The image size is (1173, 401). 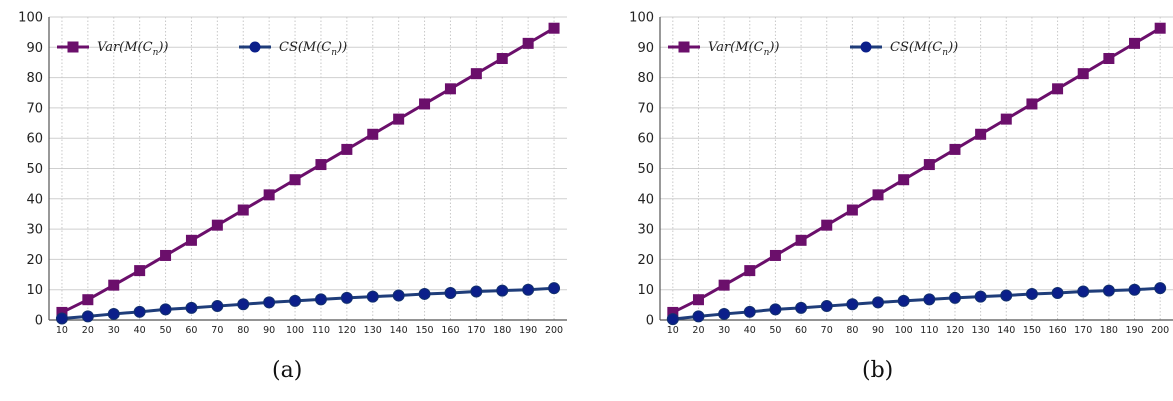 What do you see at coordinates (698, 330) in the screenshot?
I see `b-xtick-label: 20` at bounding box center [698, 330].